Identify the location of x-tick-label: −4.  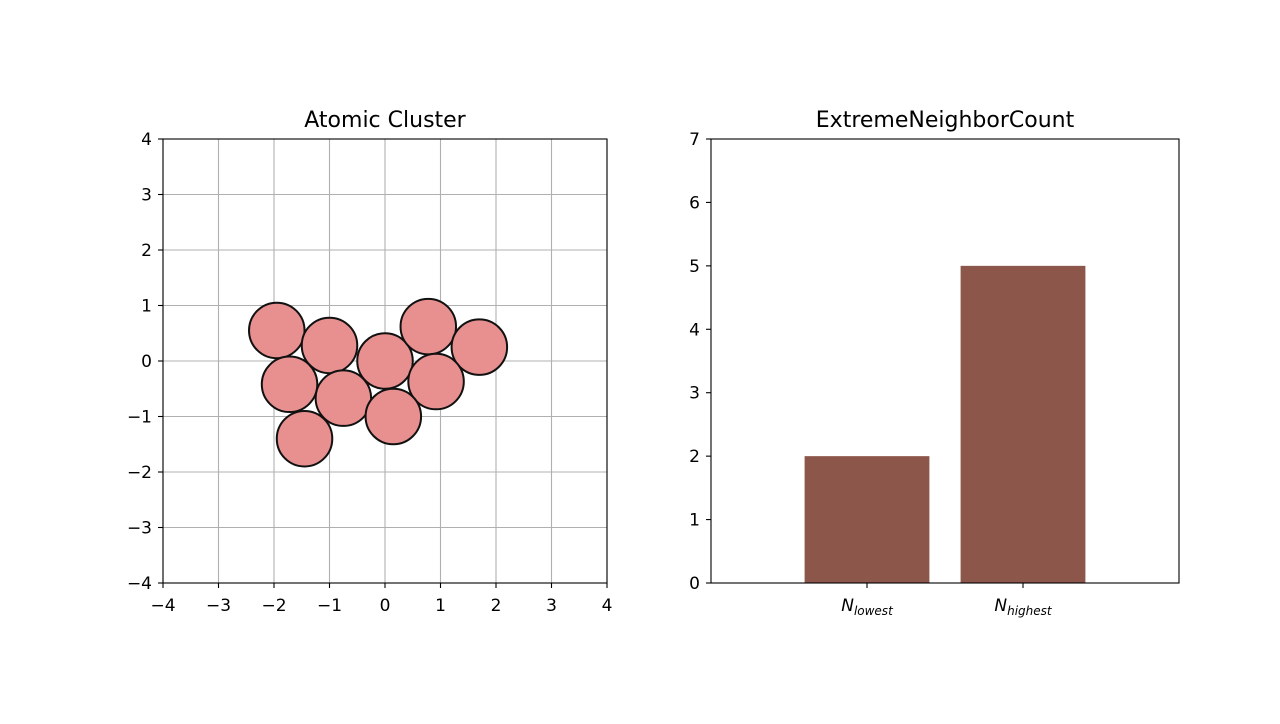
(162, 606).